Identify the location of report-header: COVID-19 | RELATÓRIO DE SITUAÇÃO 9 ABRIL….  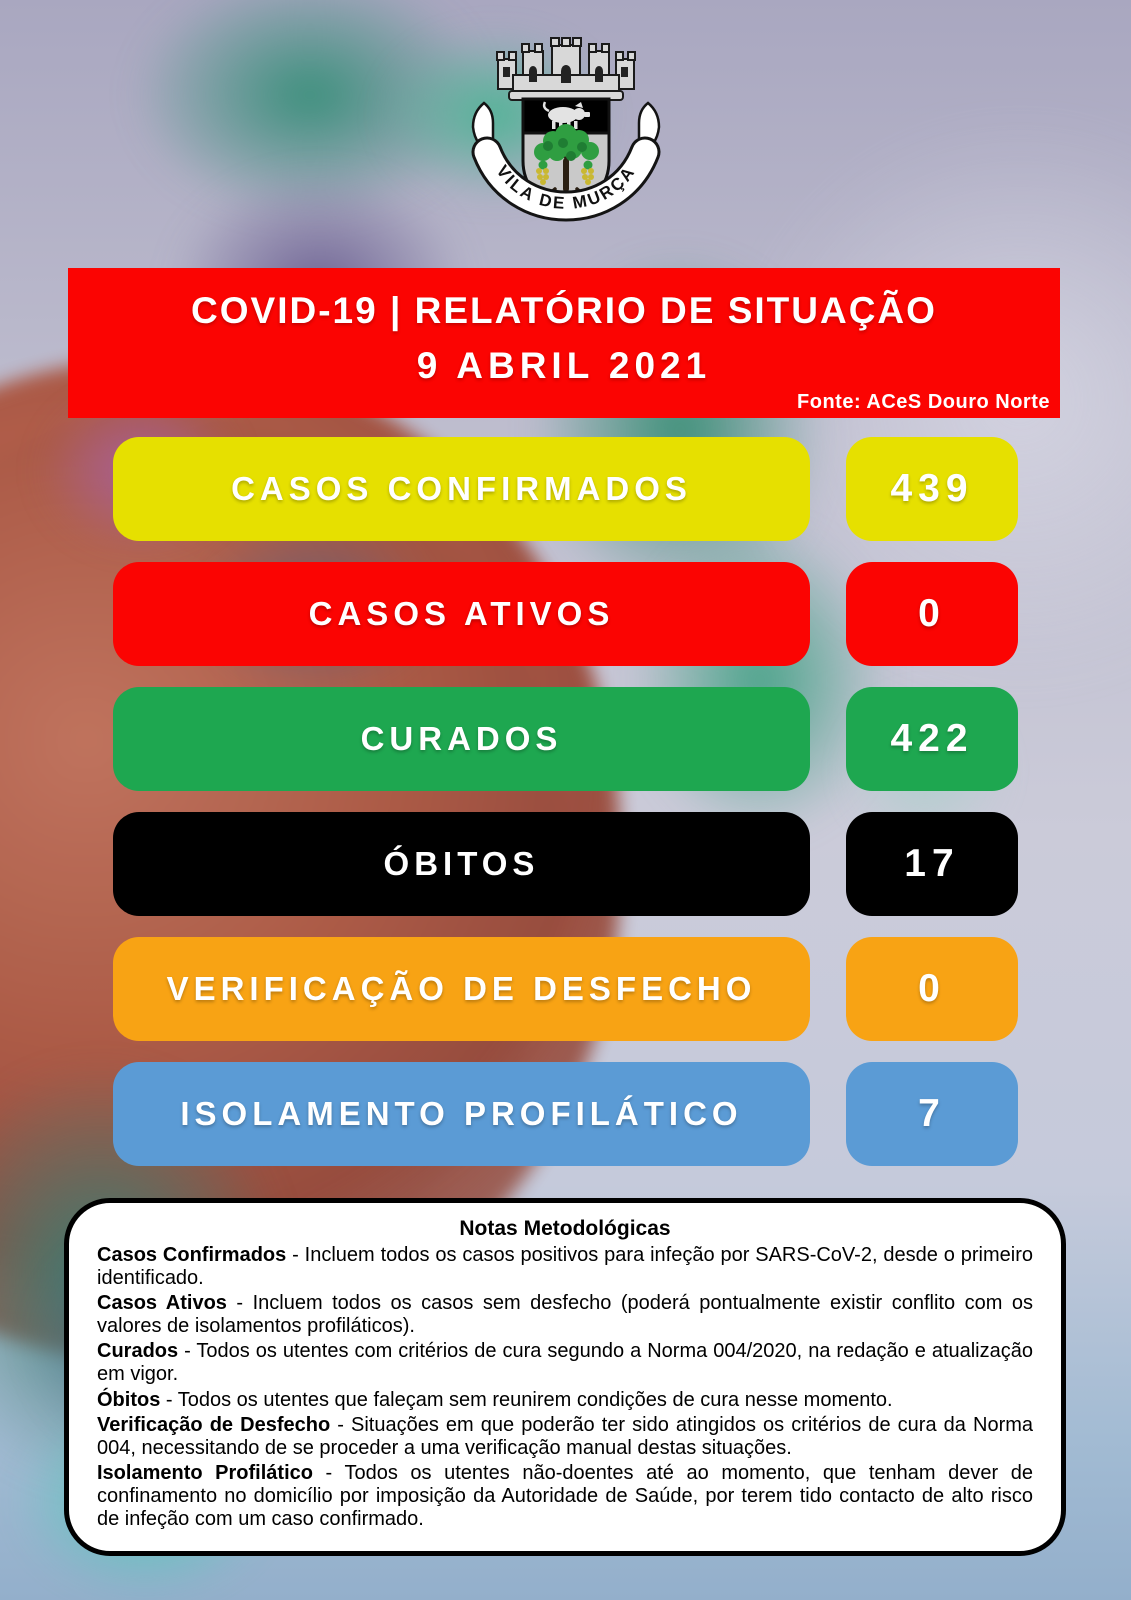
(564, 343).